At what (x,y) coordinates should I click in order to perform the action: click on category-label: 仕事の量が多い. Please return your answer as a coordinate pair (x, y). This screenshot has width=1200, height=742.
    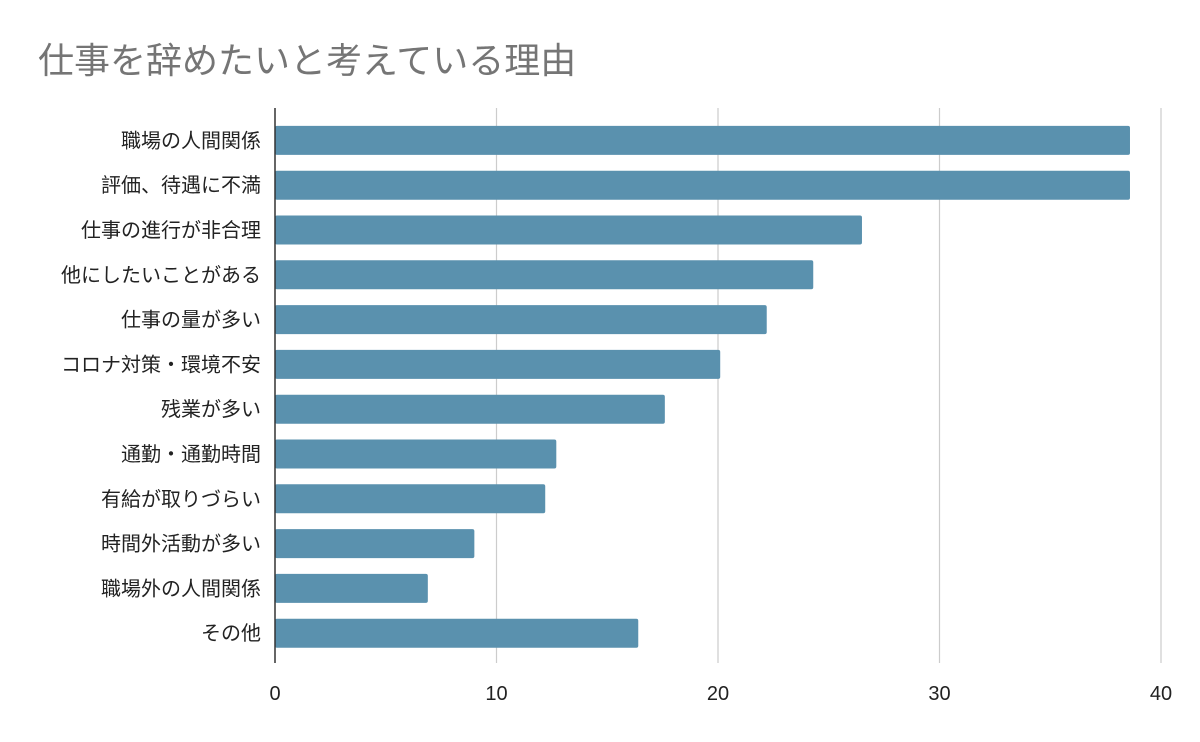
    Looking at the image, I should click on (191, 320).